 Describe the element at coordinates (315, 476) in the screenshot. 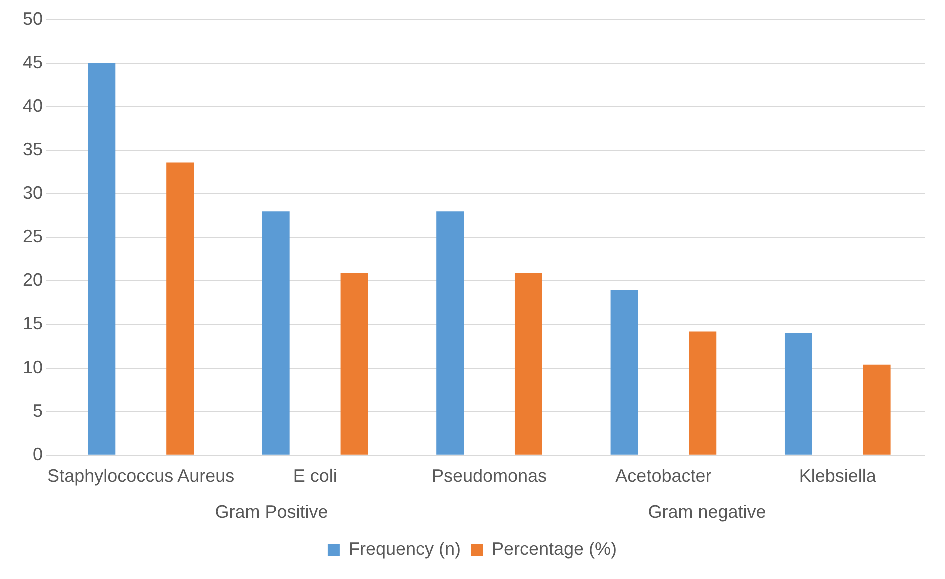

I see `x-tick-label: E coli` at that location.